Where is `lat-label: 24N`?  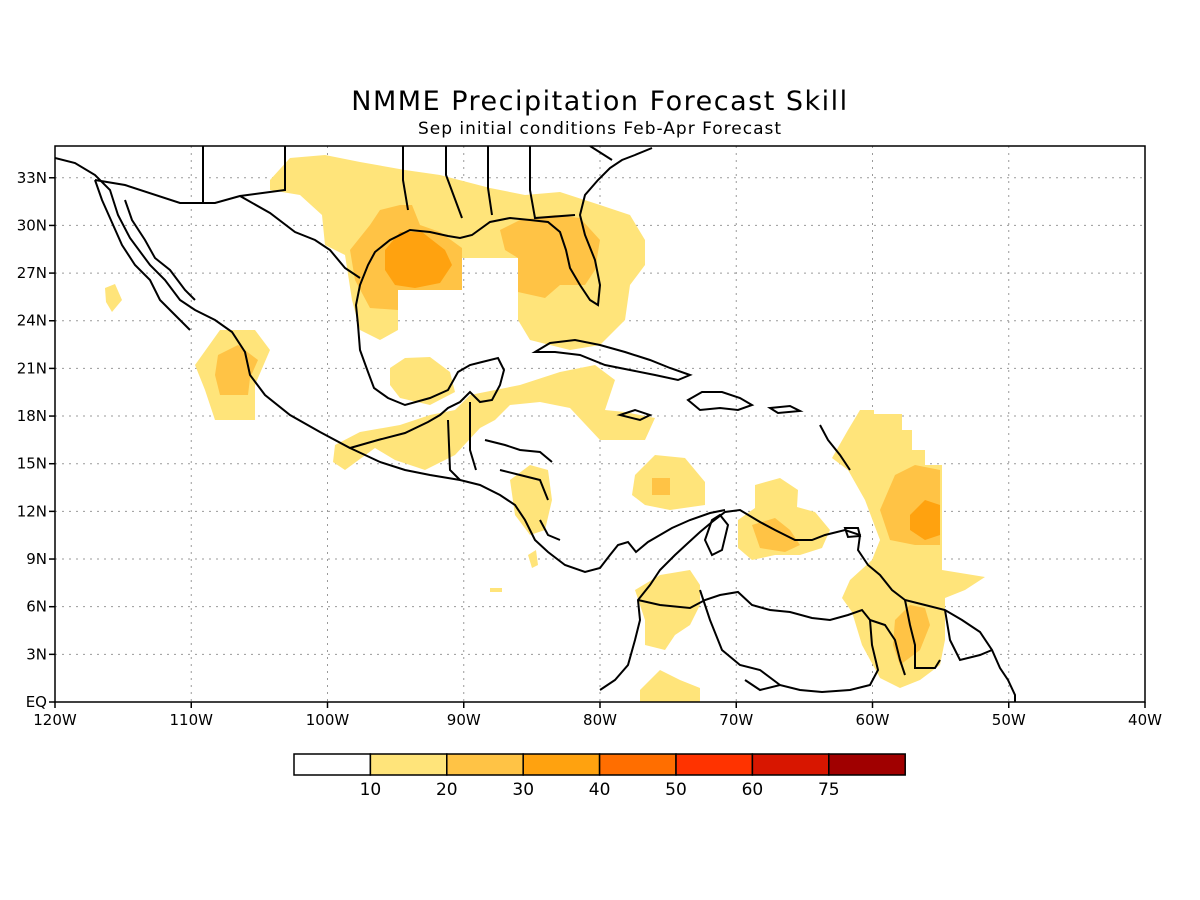 lat-label: 24N is located at coordinates (32, 321).